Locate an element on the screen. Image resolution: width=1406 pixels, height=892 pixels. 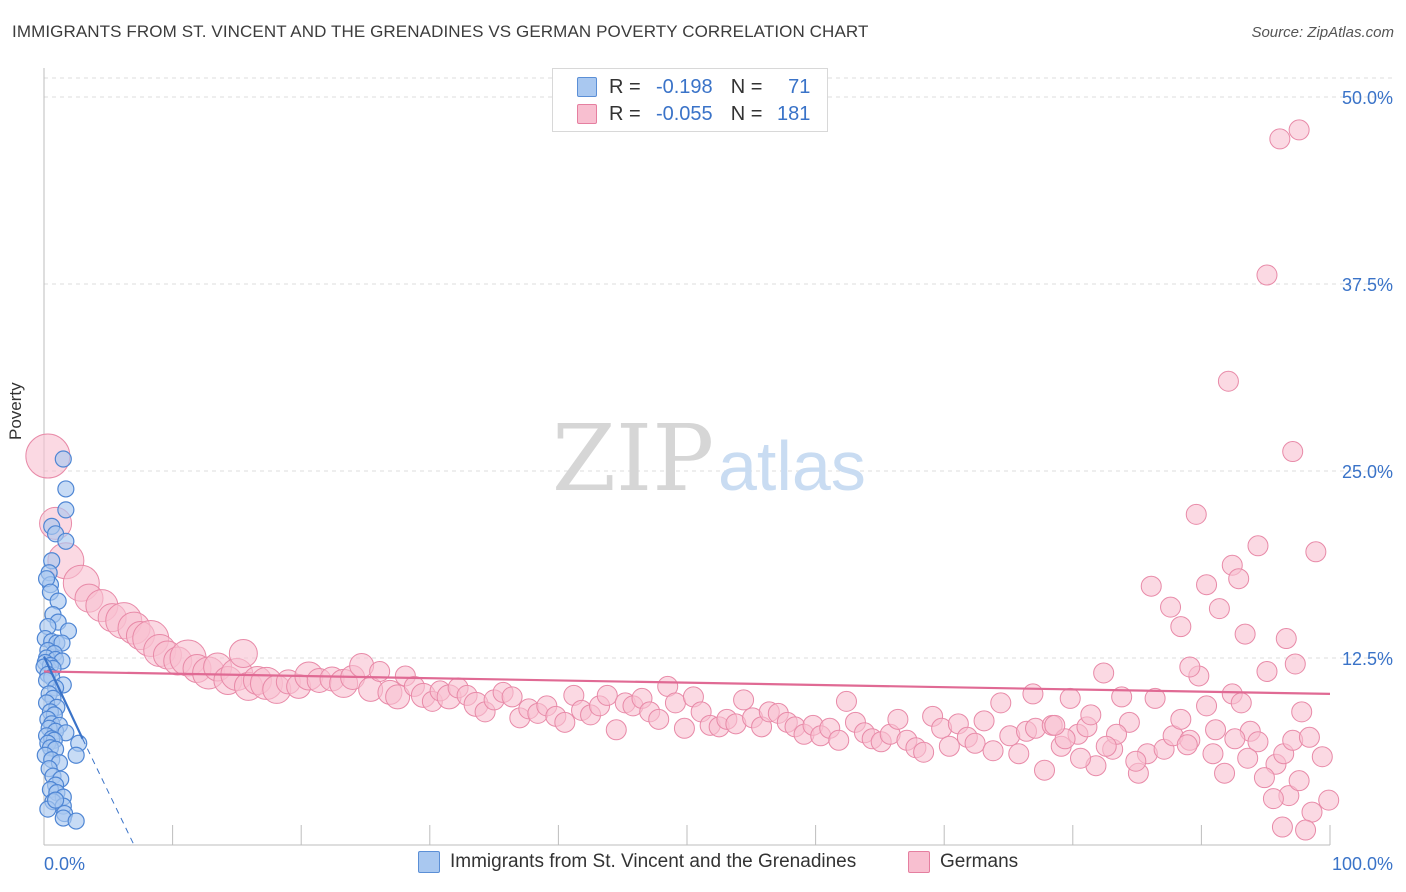
bottom-legend-germans: Germans is located at coordinates (963, 862).